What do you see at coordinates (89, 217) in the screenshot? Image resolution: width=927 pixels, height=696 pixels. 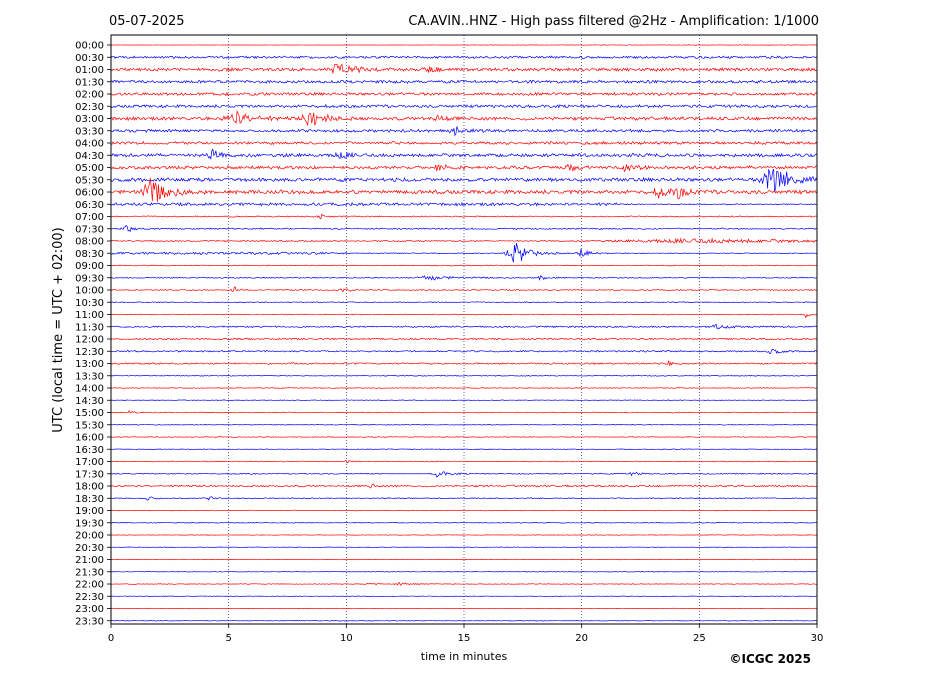 I see `y-tick-label: 07:00` at bounding box center [89, 217].